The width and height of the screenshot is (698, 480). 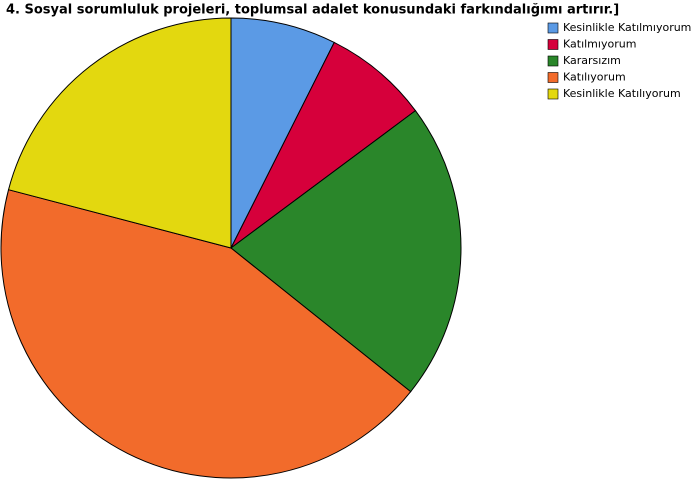 What do you see at coordinates (592, 60) in the screenshot?
I see `legend-label: Kararsızım` at bounding box center [592, 60].